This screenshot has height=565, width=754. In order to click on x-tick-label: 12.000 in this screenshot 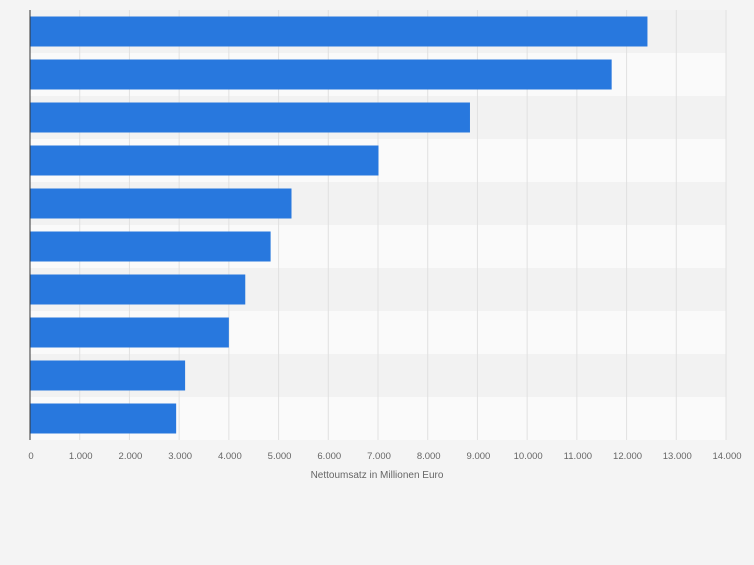, I will do `click(627, 456)`.